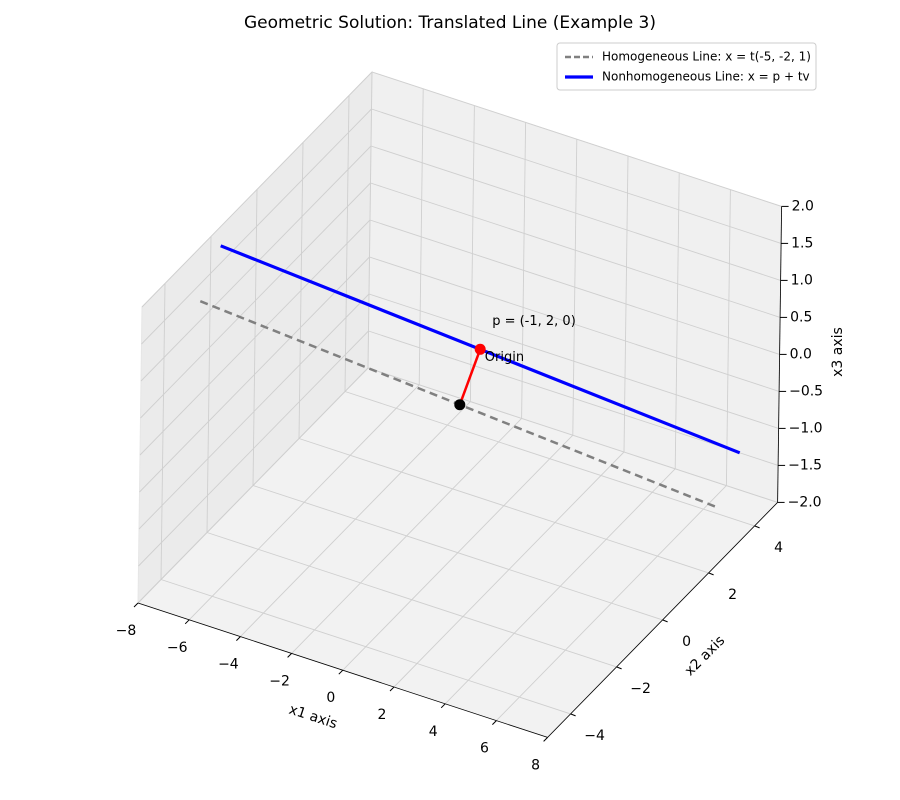  What do you see at coordinates (504, 357) in the screenshot?
I see `point-label: Origin` at bounding box center [504, 357].